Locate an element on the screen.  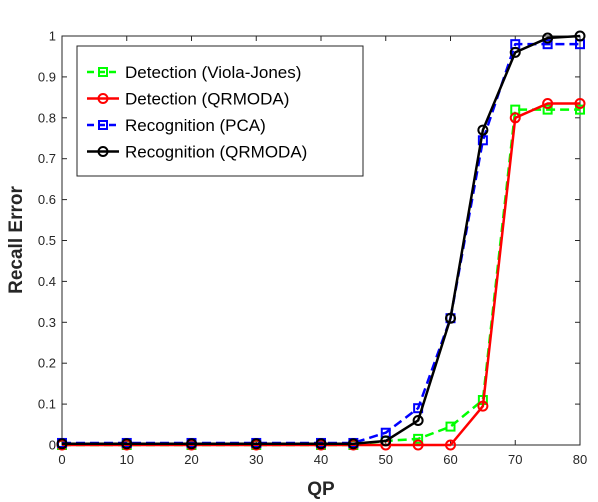
y-tick-label: 0.9 is located at coordinates (47, 76).